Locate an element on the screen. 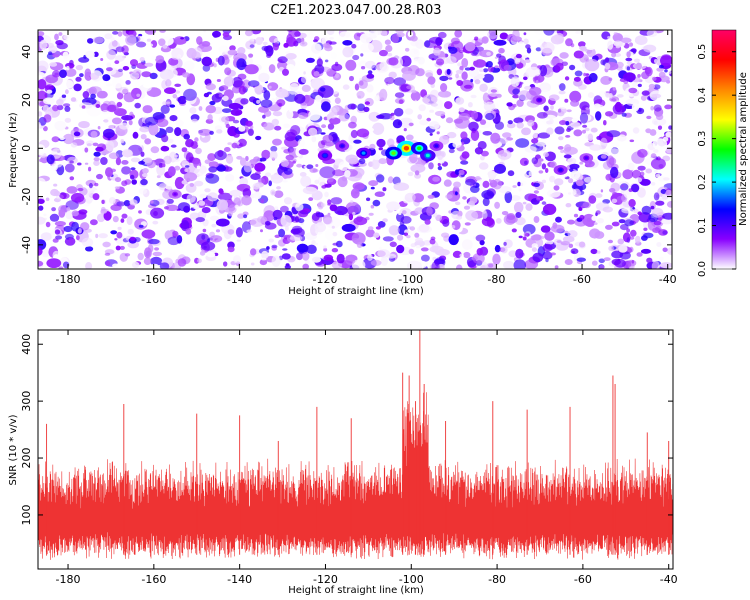  snr-x-label: Height of straight line (km) is located at coordinates (356, 590).